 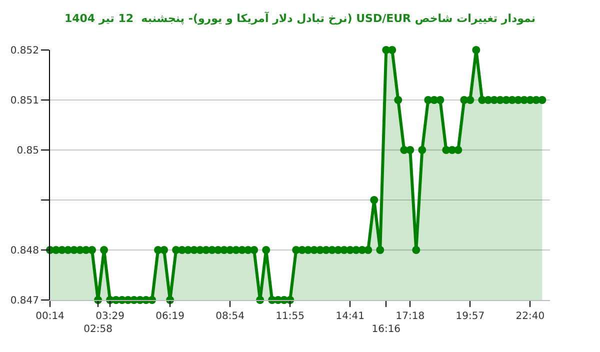 What do you see at coordinates (410, 316) in the screenshot?
I see `x-tick-label: 17:18` at bounding box center [410, 316].